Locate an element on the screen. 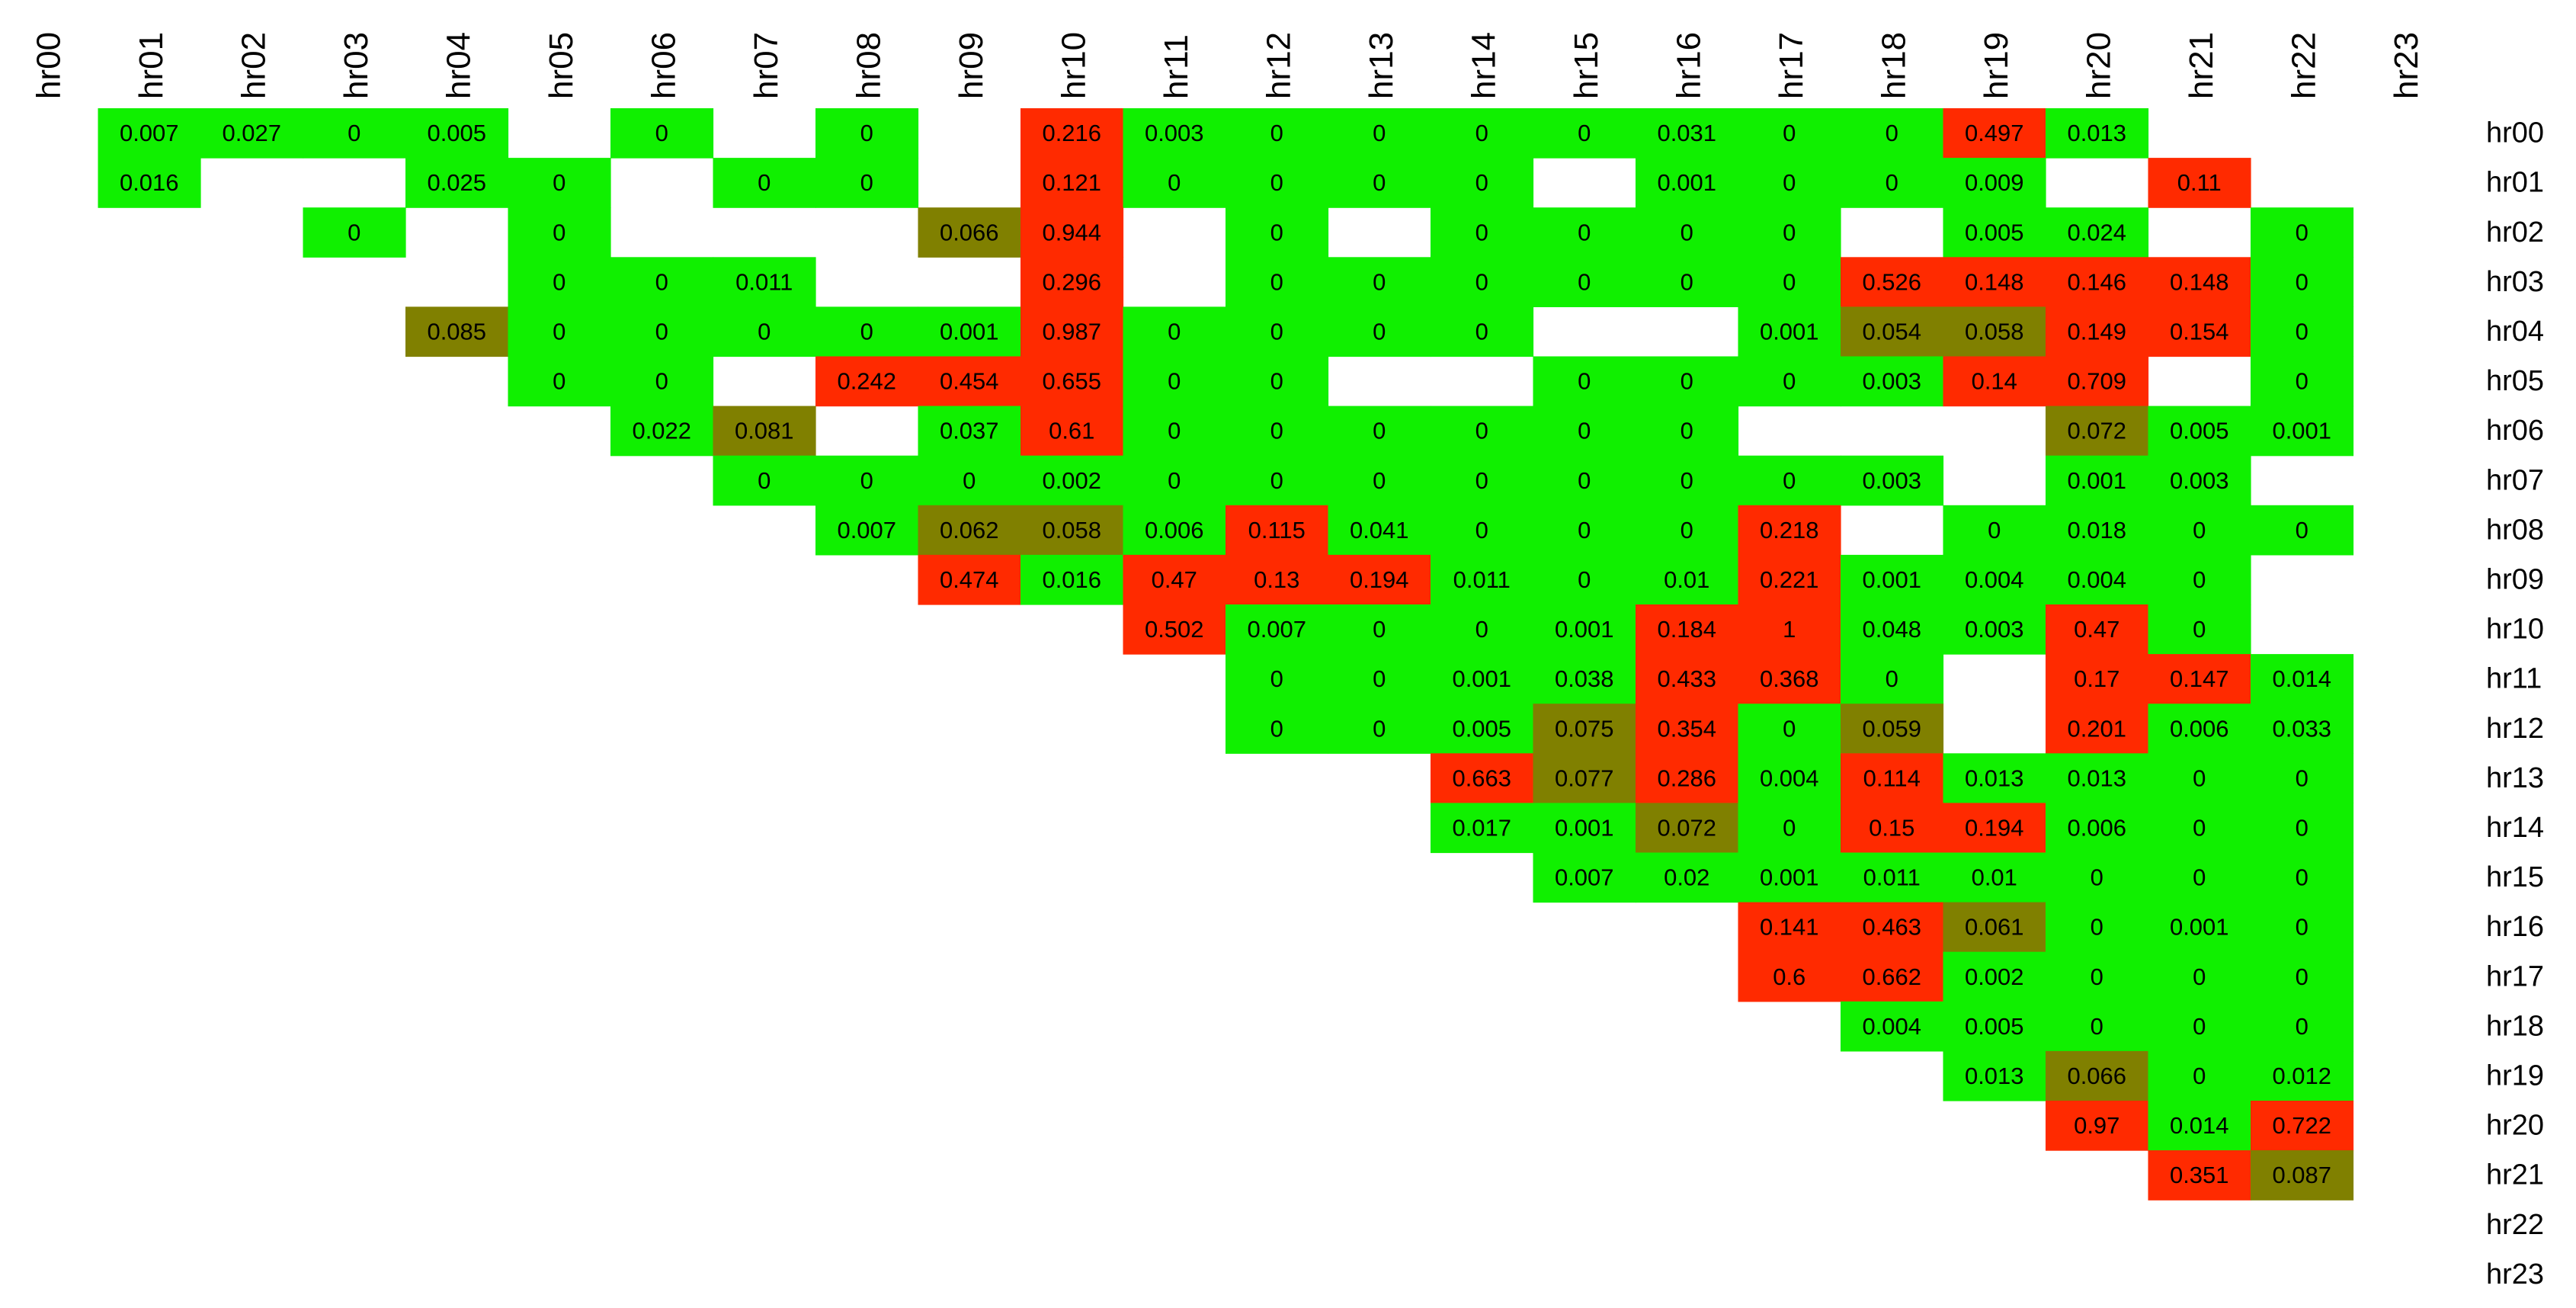 This screenshot has width=2576, height=1308. heatmap-cell: 0.11 is located at coordinates (2199, 183).